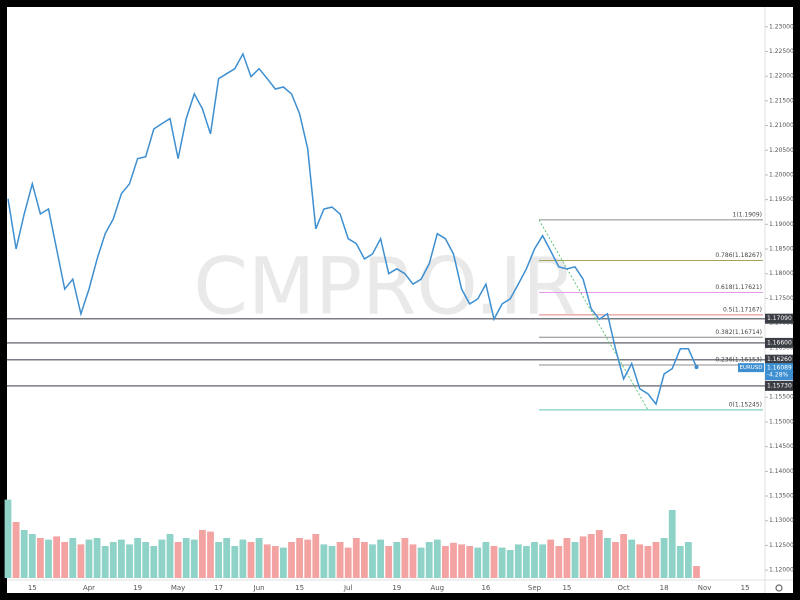 This screenshot has width=800, height=600. Describe the element at coordinates (781, 174) in the screenshot. I see `y-tick-label: 1.20000` at that location.